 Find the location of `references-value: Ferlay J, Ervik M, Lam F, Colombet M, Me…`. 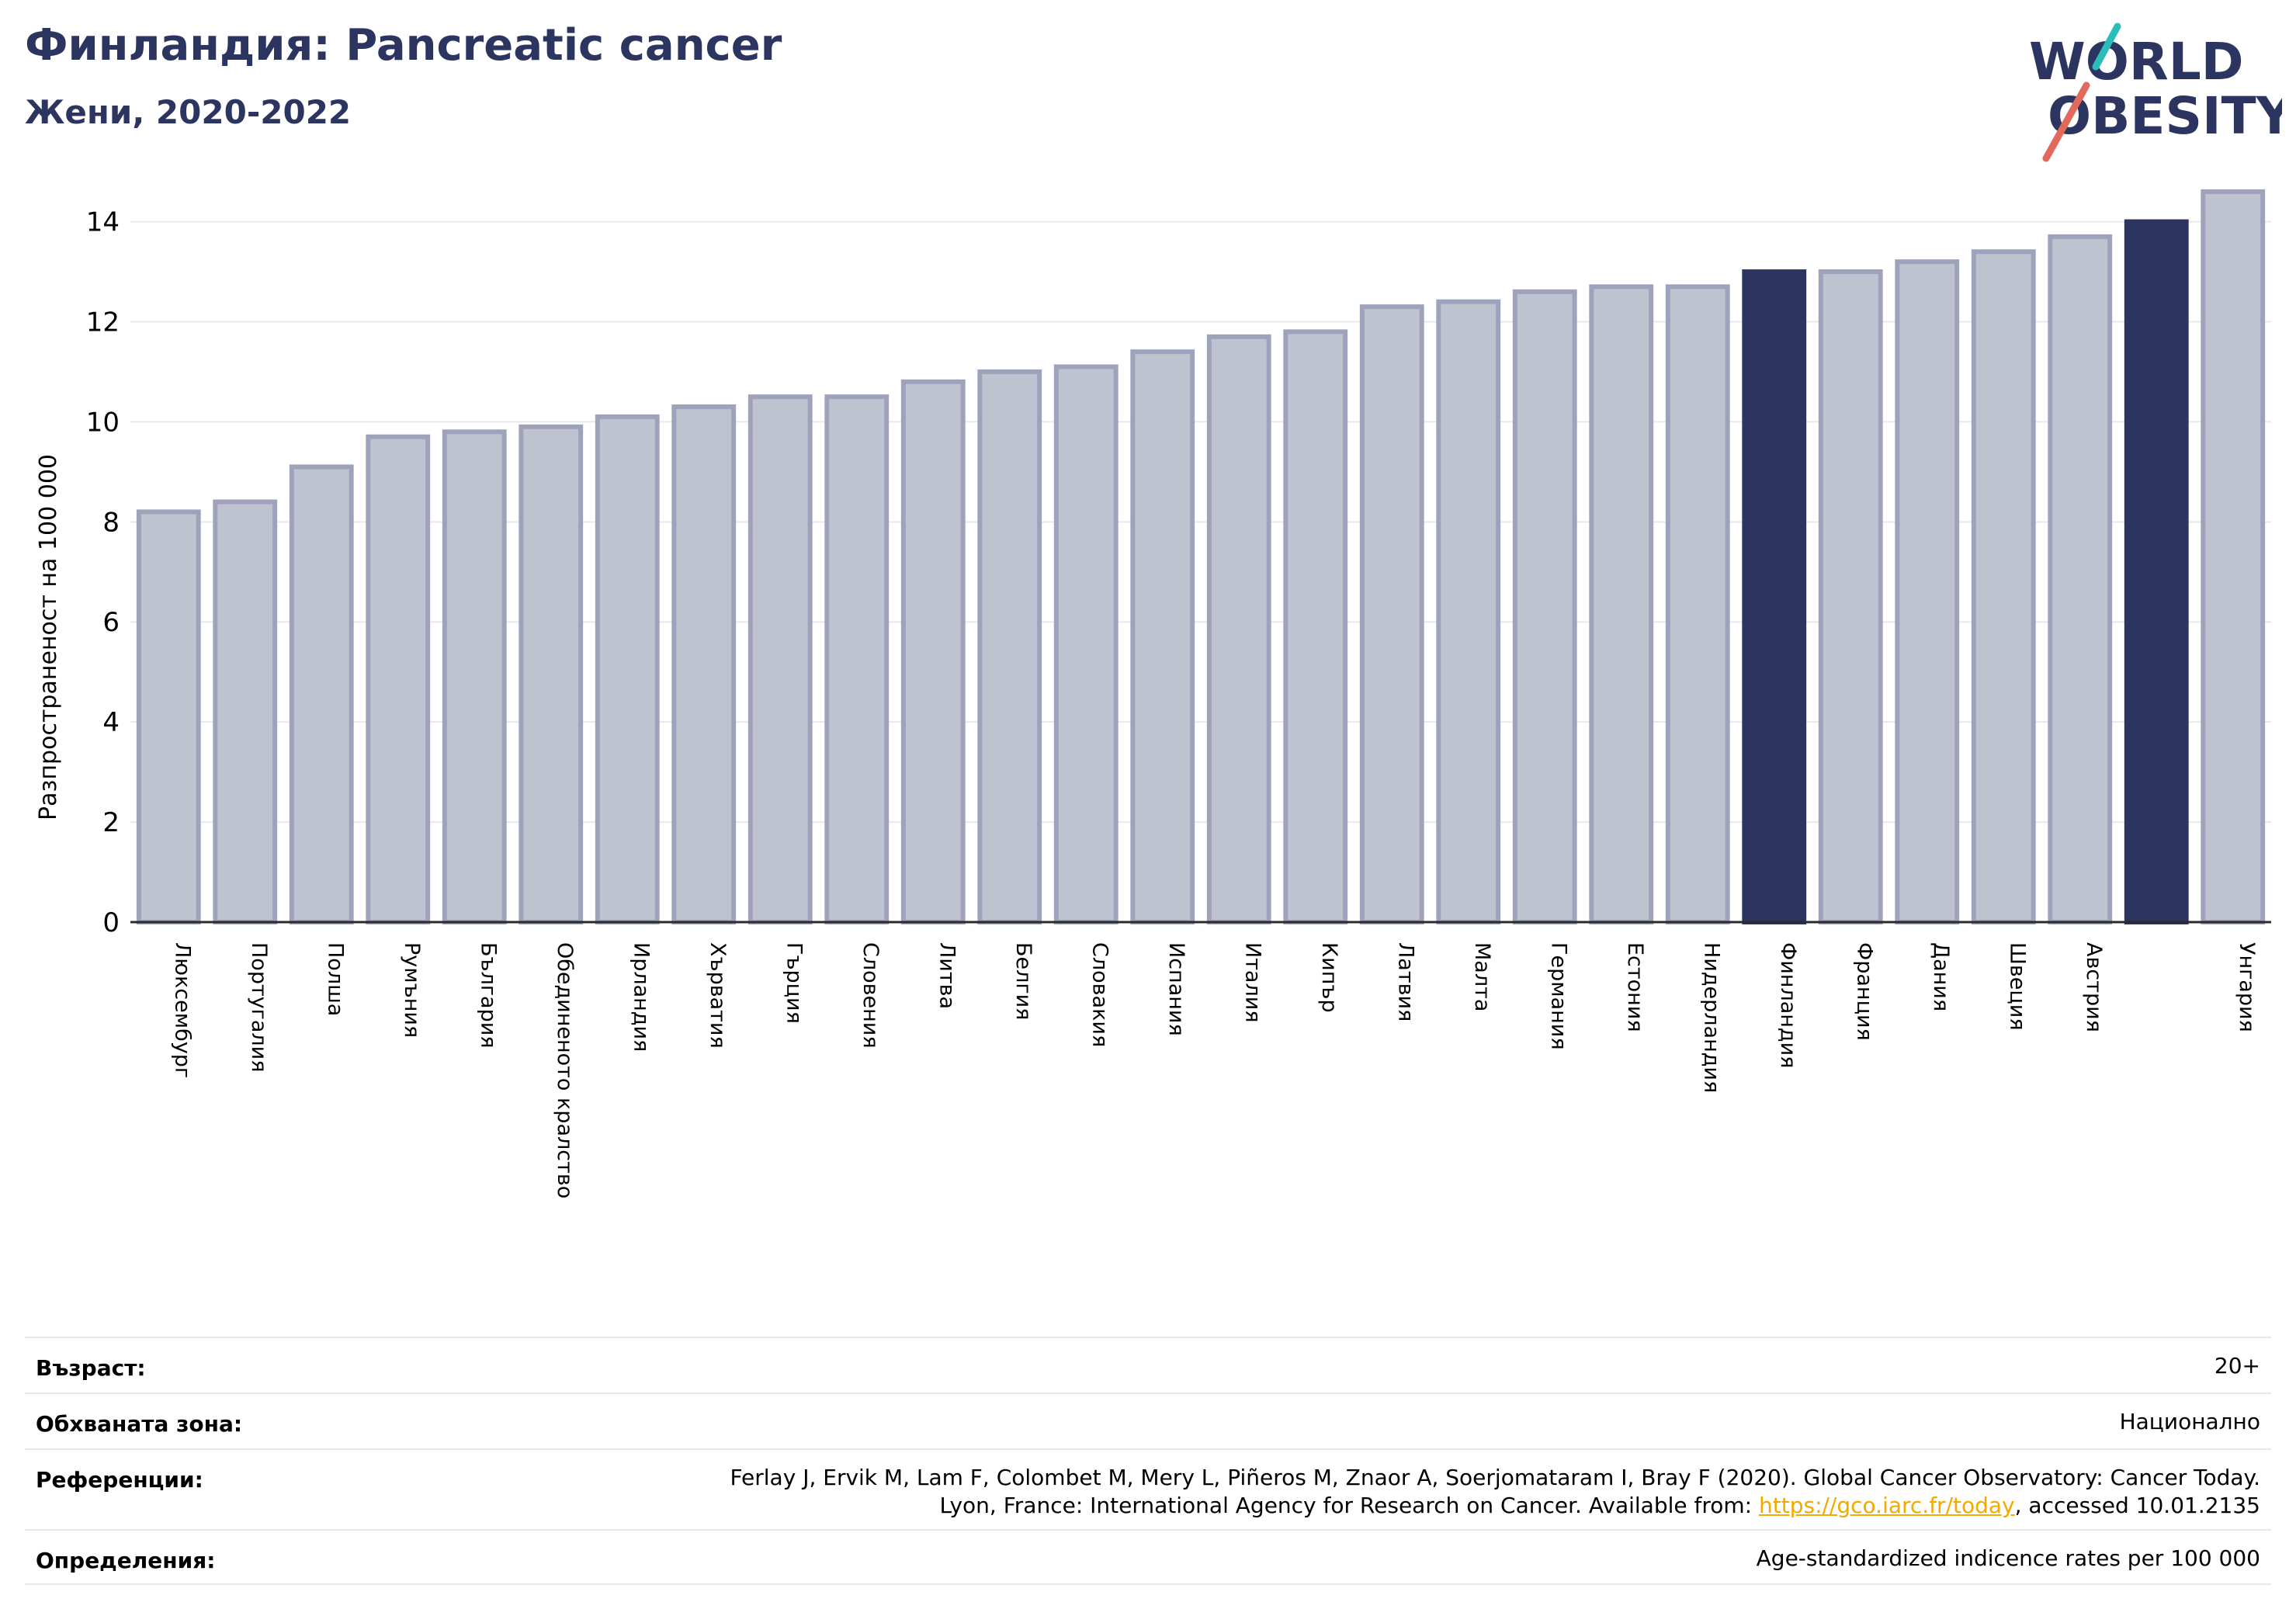

references-value: Ferlay J, Ervik M, Lam F, Colombet M, Me… is located at coordinates (1495, 1485).